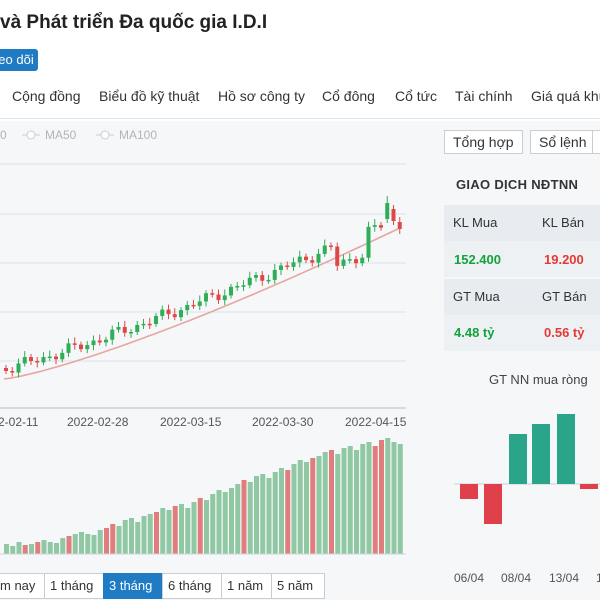 This screenshot has height=600, width=600. I want to click on gt-x-tick-label: 1, so click(598, 578).